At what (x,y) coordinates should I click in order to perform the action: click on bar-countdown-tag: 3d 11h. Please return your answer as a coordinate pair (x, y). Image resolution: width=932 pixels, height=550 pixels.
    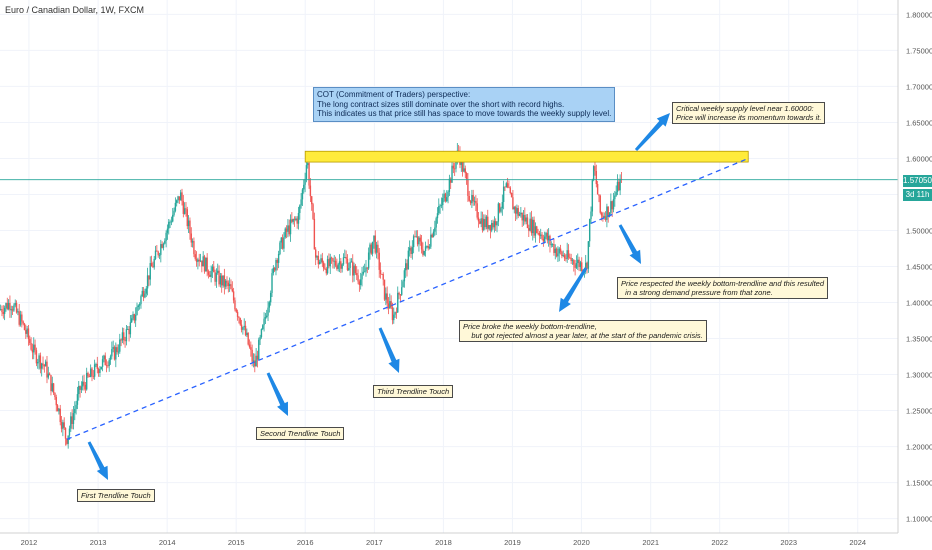
    Looking at the image, I should click on (917, 195).